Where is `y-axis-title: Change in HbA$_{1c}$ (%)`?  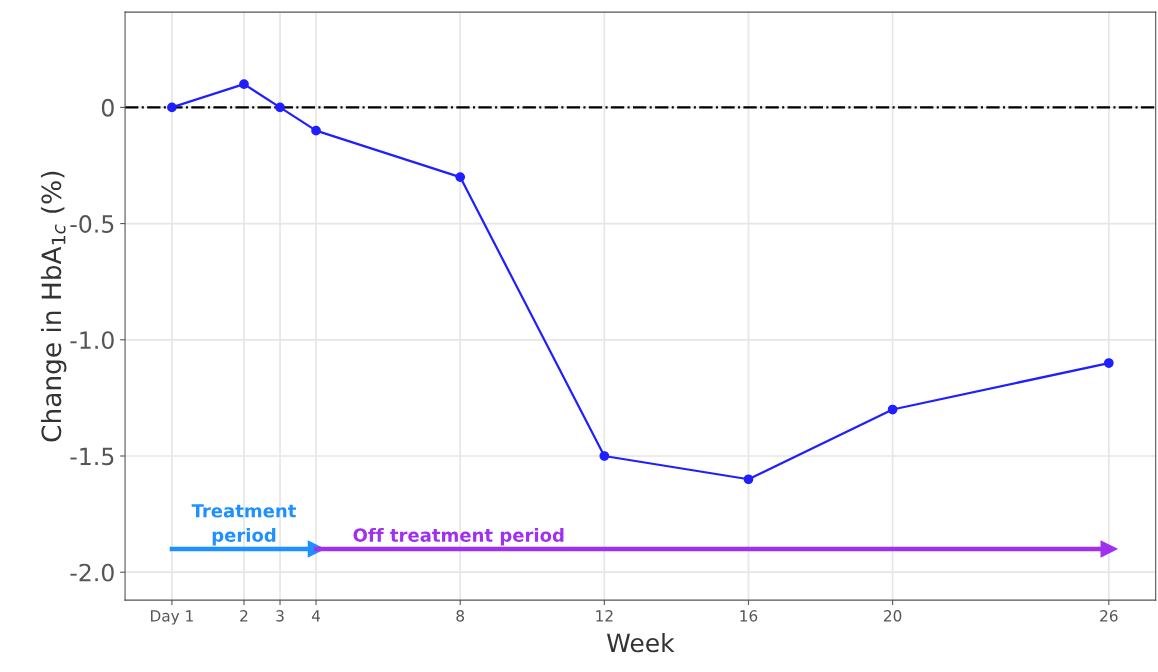 y-axis-title: Change in HbA$_{1c}$ (%) is located at coordinates (53, 306).